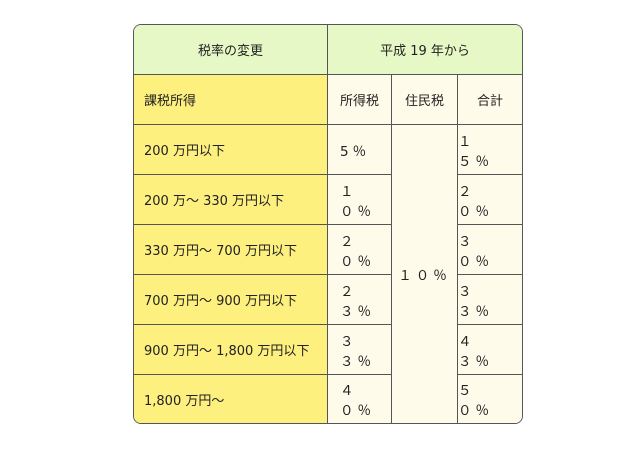  Describe the element at coordinates (231, 100) in the screenshot. I see `taxable-income-header: 課税所得` at that location.